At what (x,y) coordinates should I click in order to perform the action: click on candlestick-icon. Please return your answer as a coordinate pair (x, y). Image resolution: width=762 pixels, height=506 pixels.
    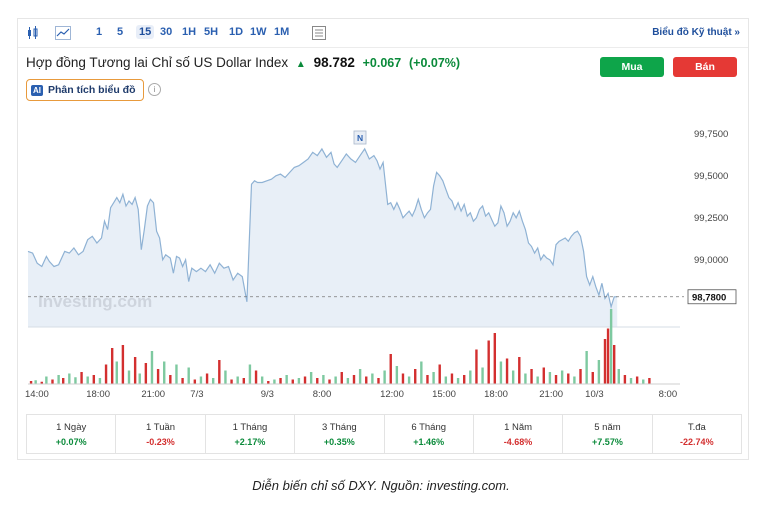
    Looking at the image, I should click on (33, 33).